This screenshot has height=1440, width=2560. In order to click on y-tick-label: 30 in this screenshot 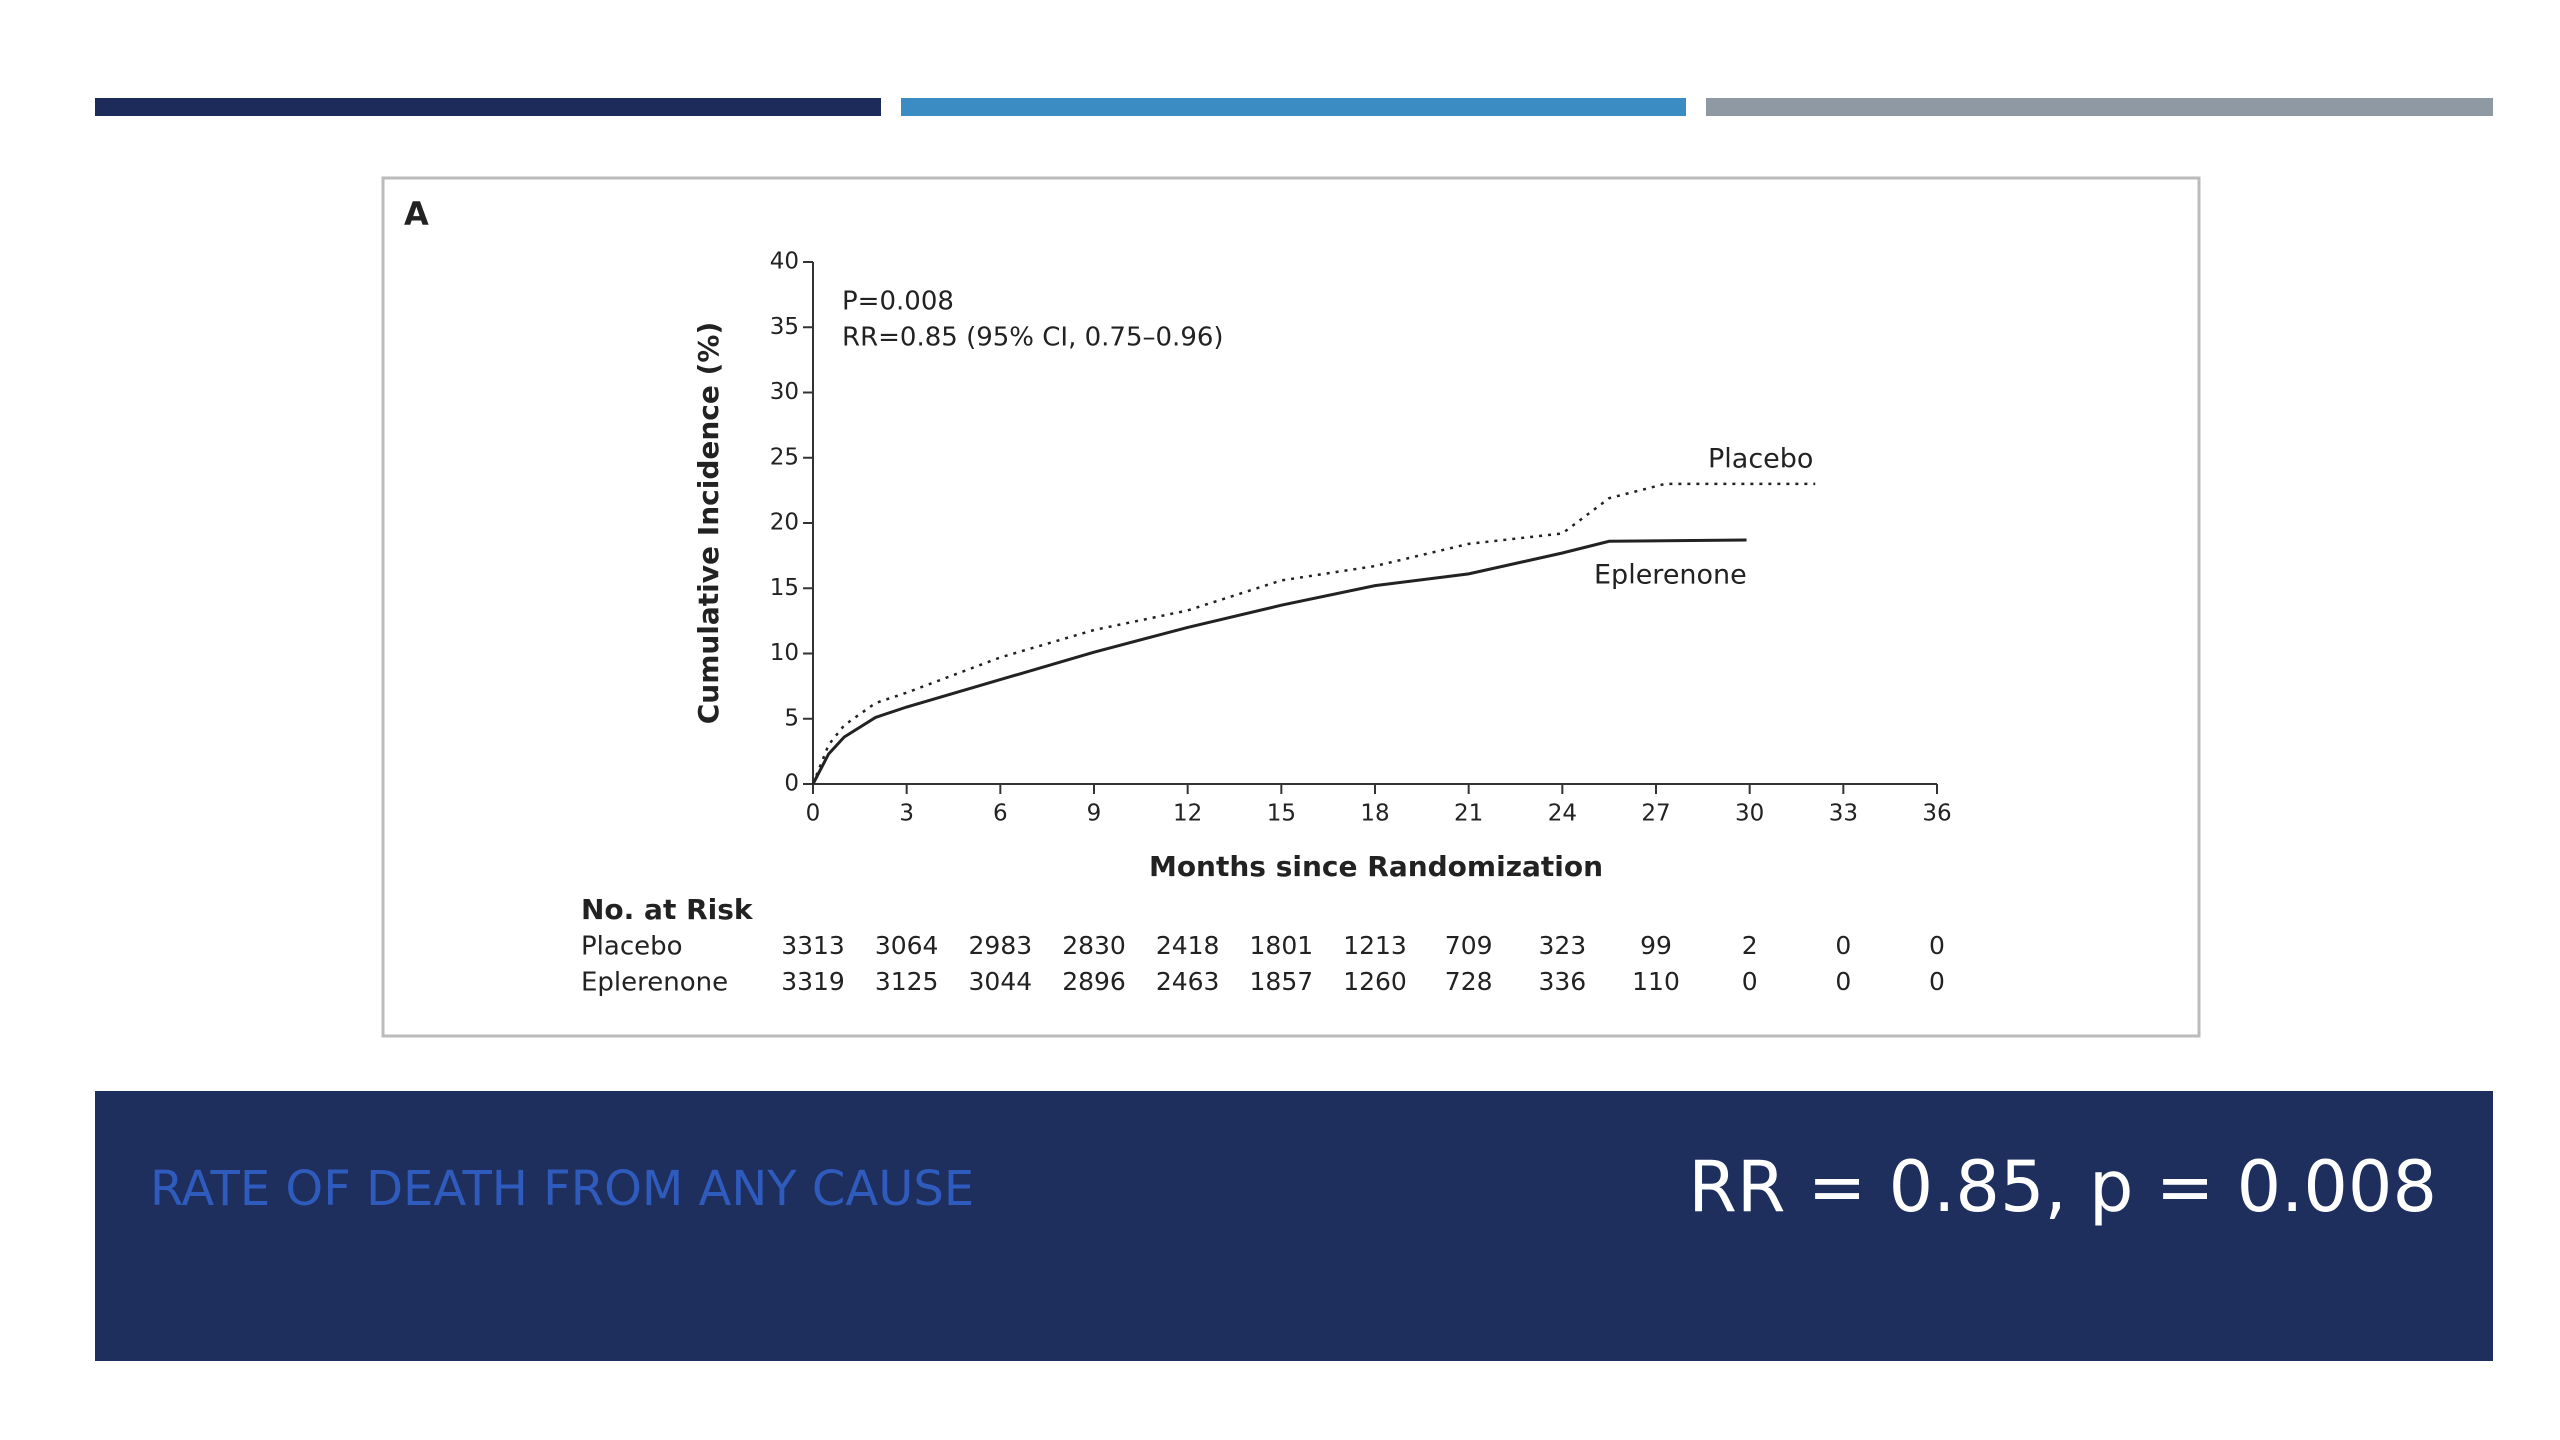, I will do `click(784, 392)`.